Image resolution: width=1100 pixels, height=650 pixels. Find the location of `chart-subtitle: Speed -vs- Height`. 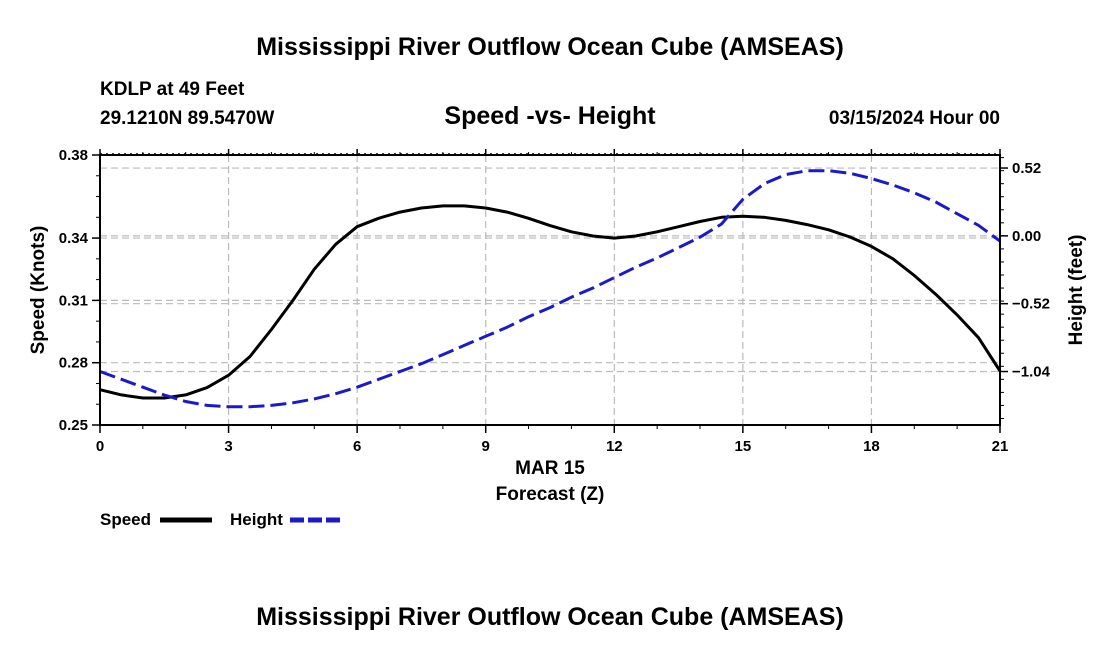

chart-subtitle: Speed -vs- Height is located at coordinates (550, 116).